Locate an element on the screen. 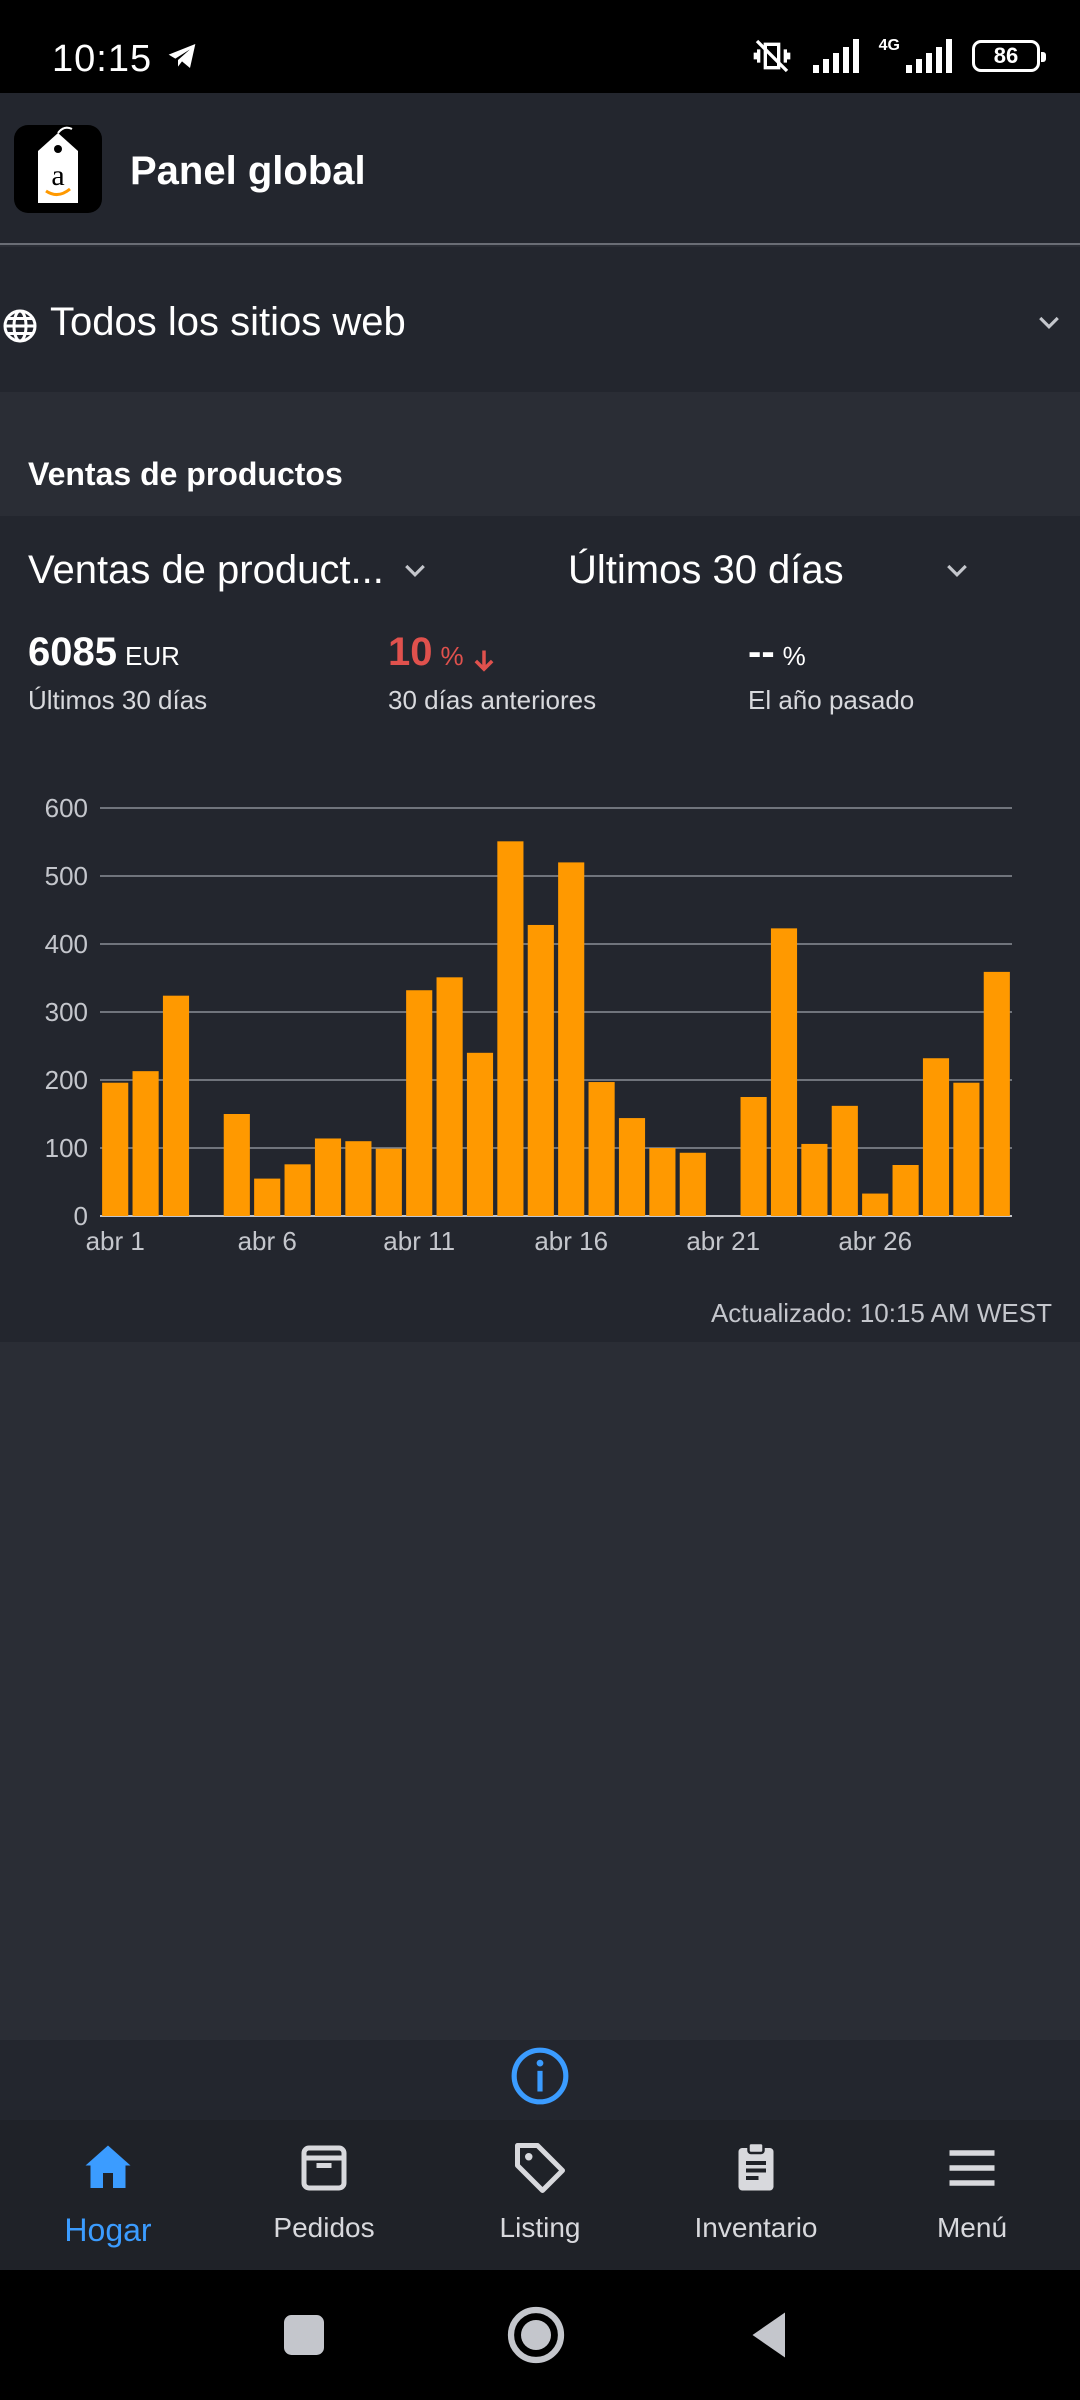 This screenshot has width=1080, height=2400. nav-item-listing: Listing is located at coordinates (540, 2195).